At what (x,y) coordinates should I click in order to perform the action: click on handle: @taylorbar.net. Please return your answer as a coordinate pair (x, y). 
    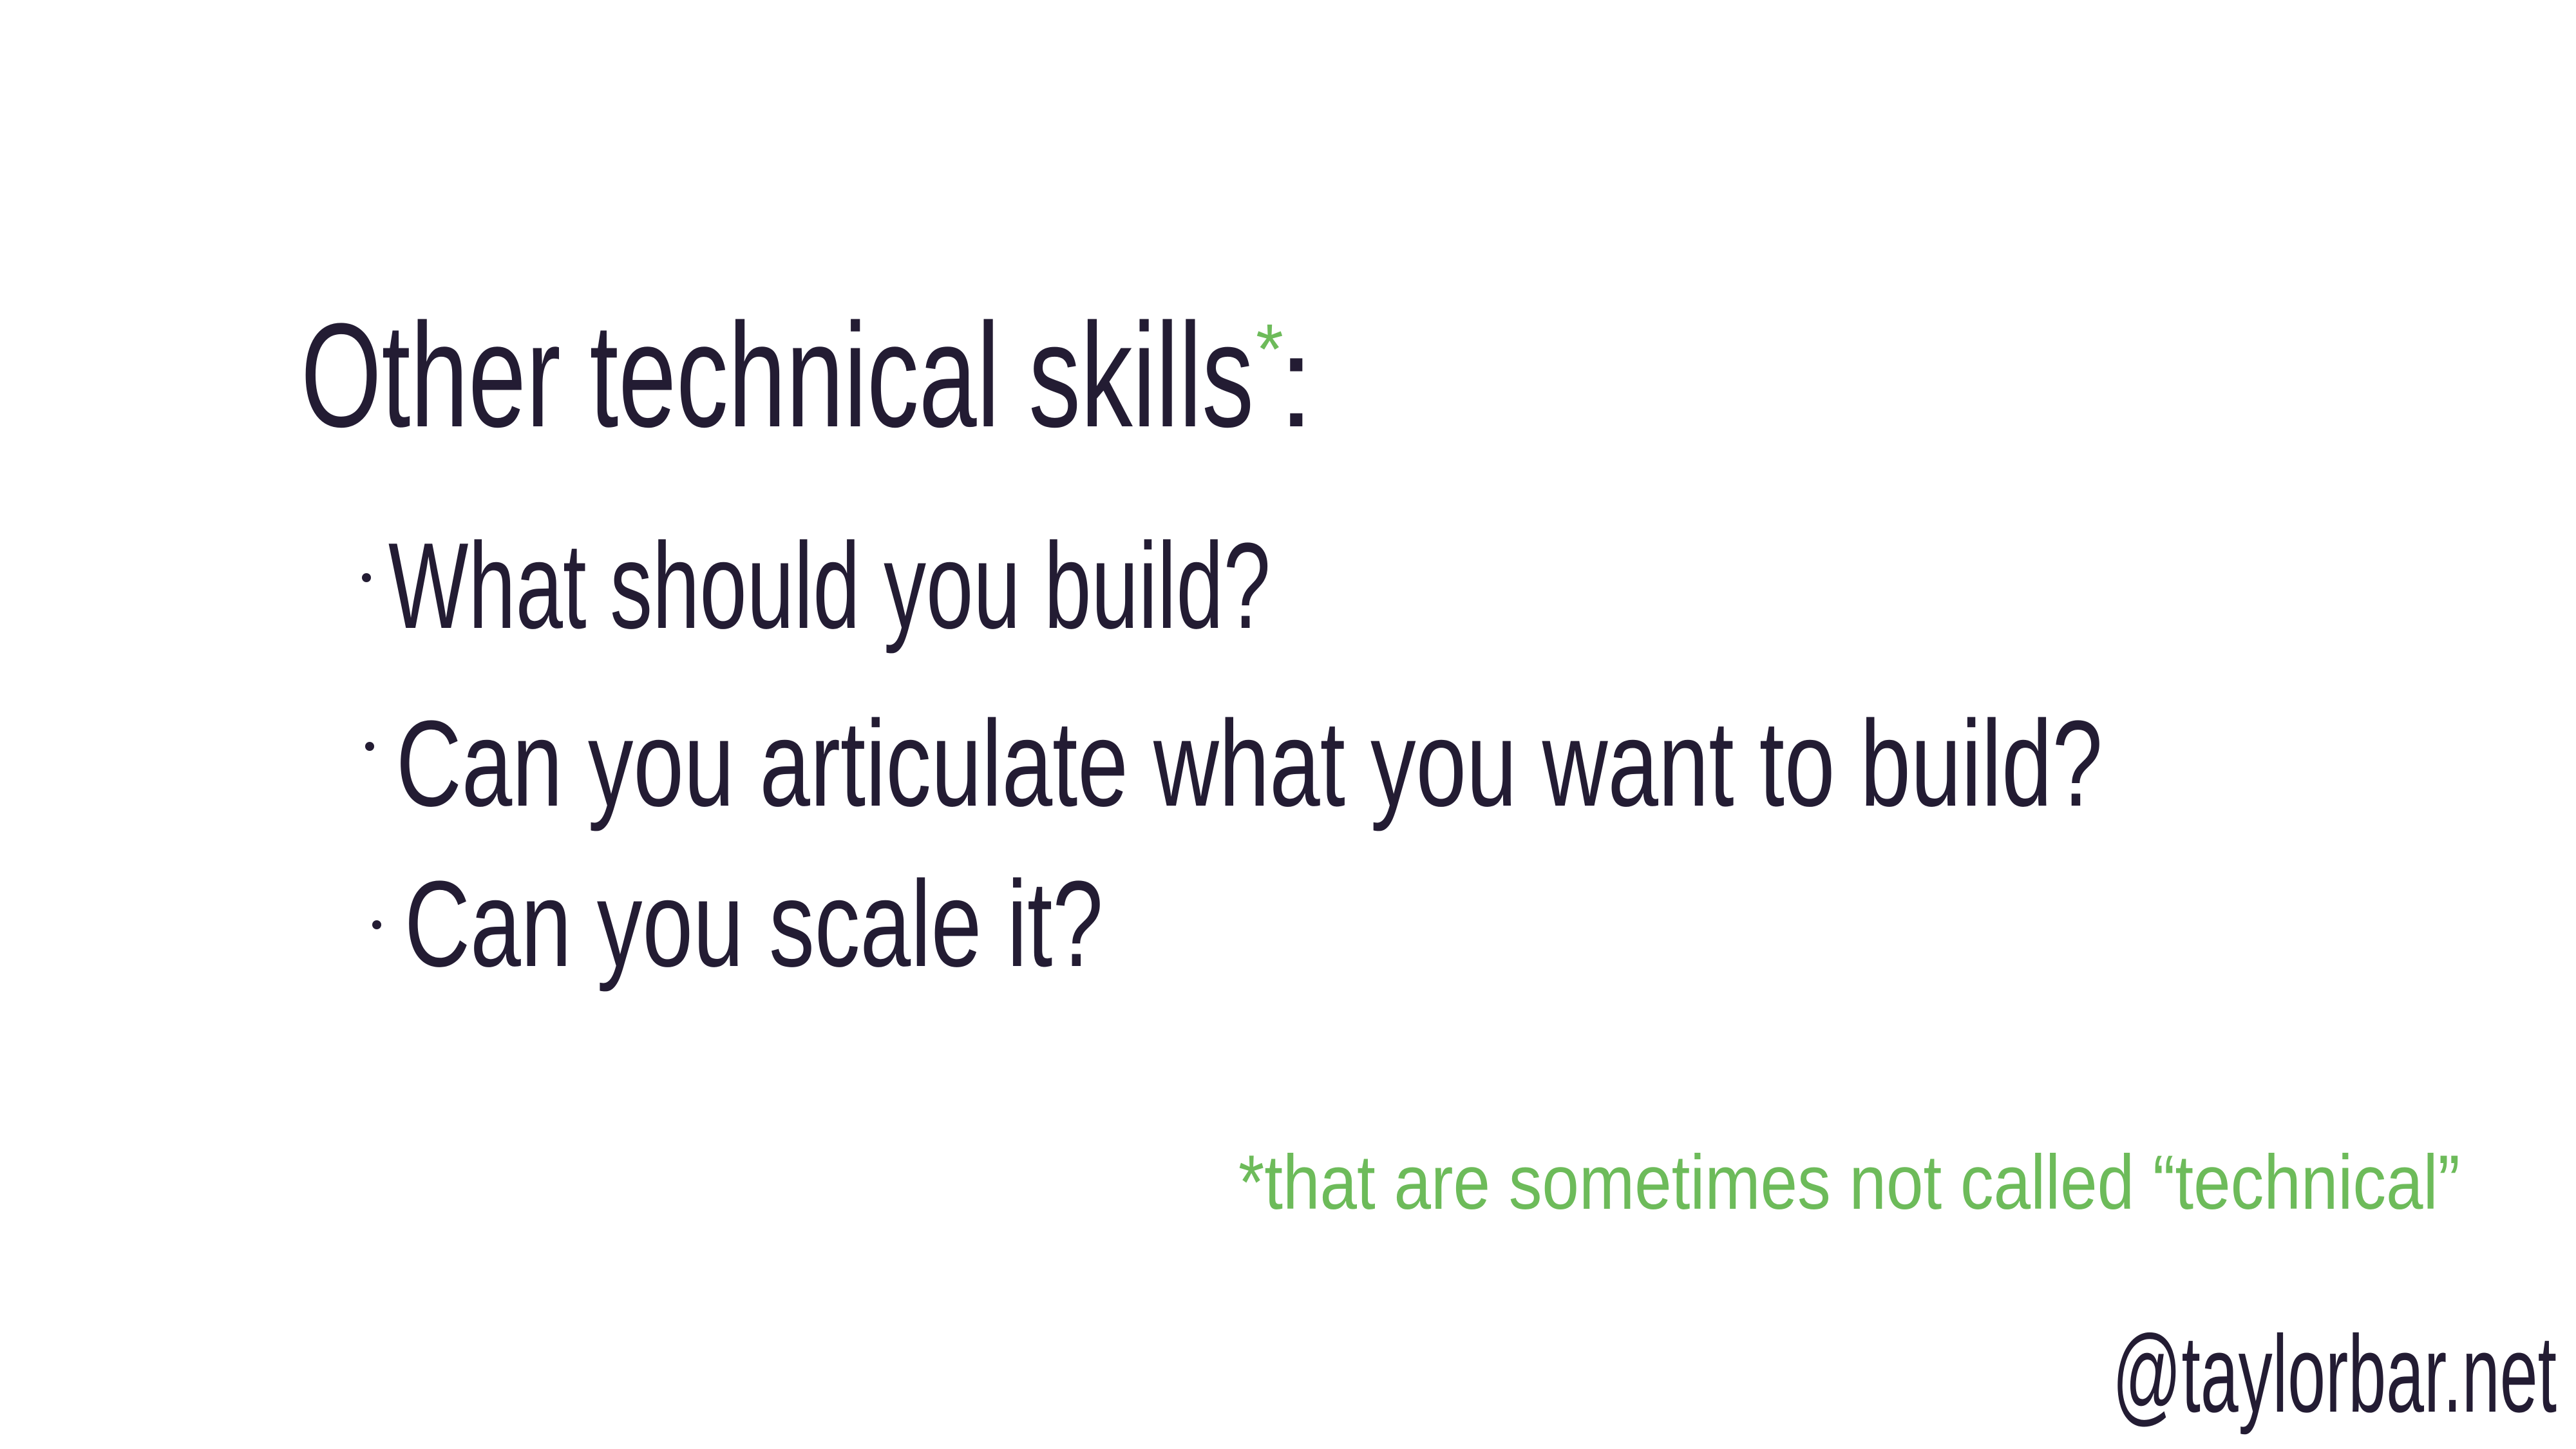
    Looking at the image, I should click on (2334, 1374).